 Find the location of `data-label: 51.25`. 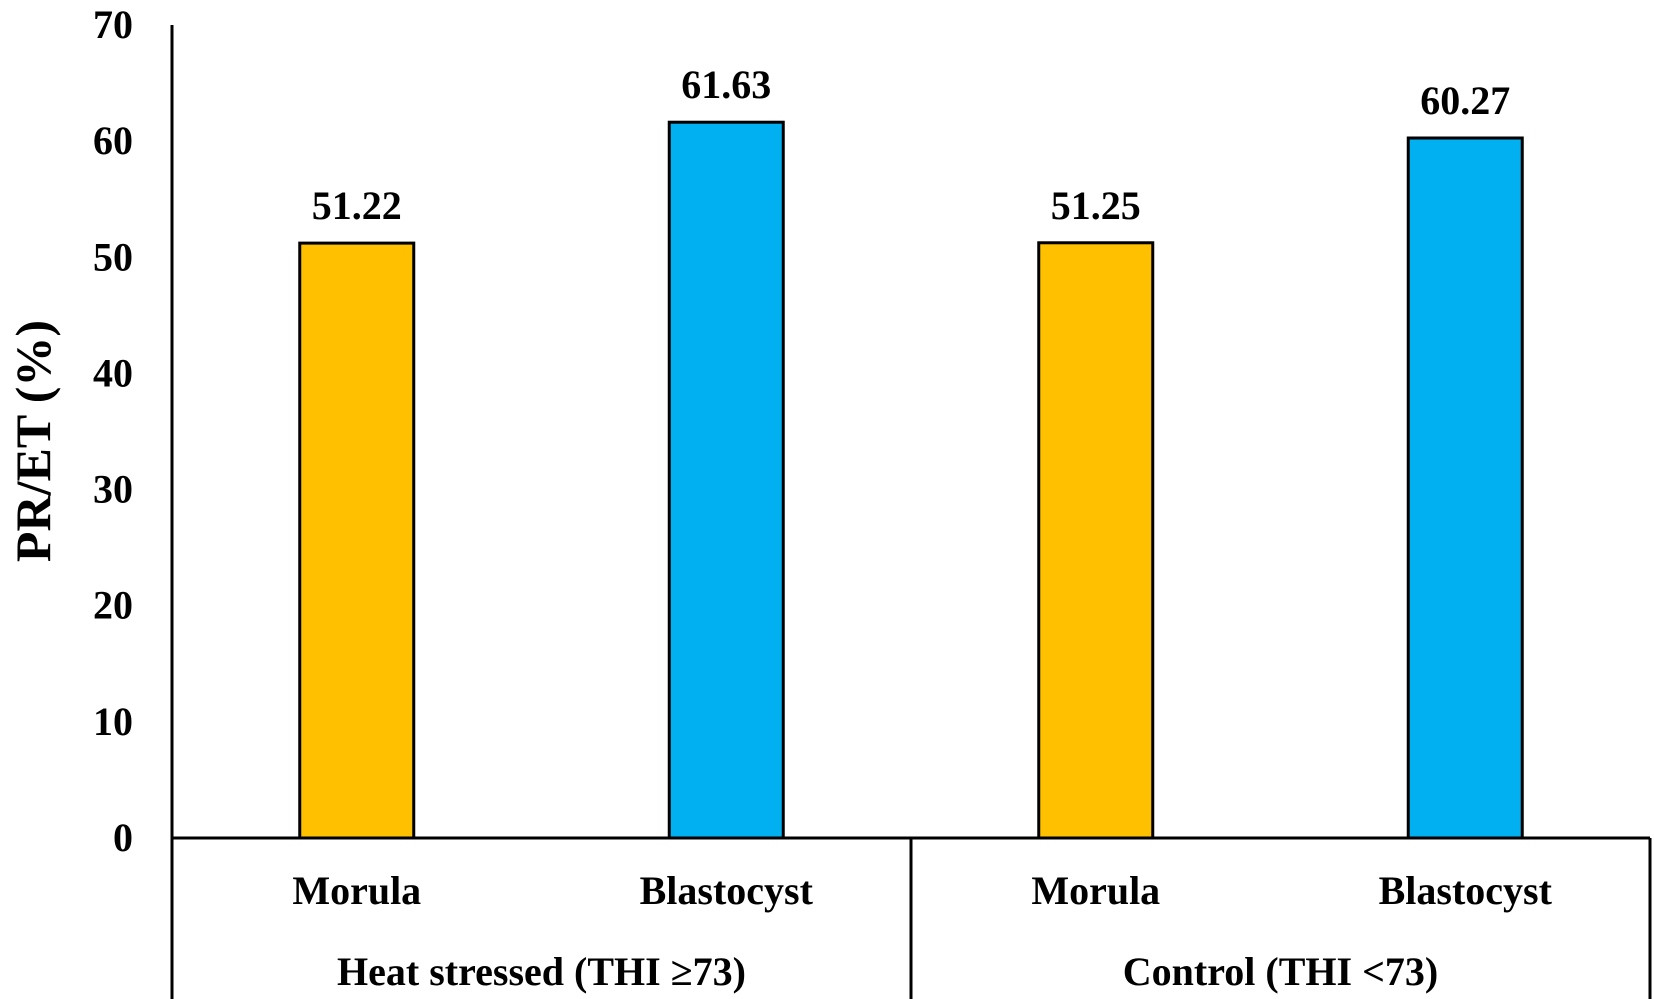

data-label: 51.25 is located at coordinates (1096, 205).